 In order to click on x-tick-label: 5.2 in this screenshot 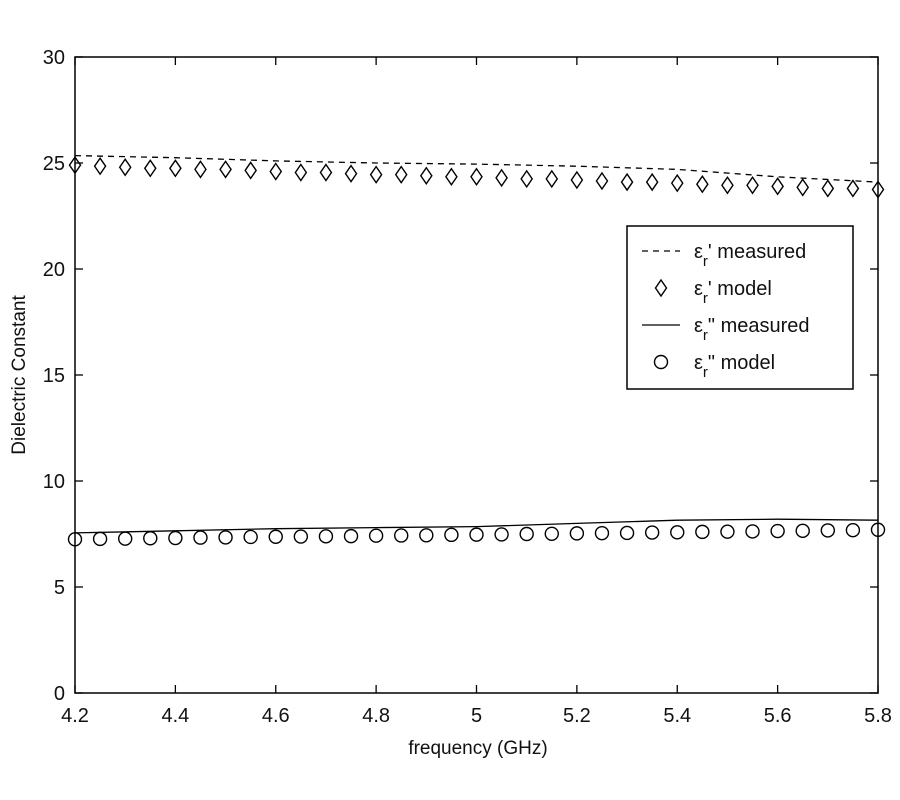, I will do `click(577, 716)`.